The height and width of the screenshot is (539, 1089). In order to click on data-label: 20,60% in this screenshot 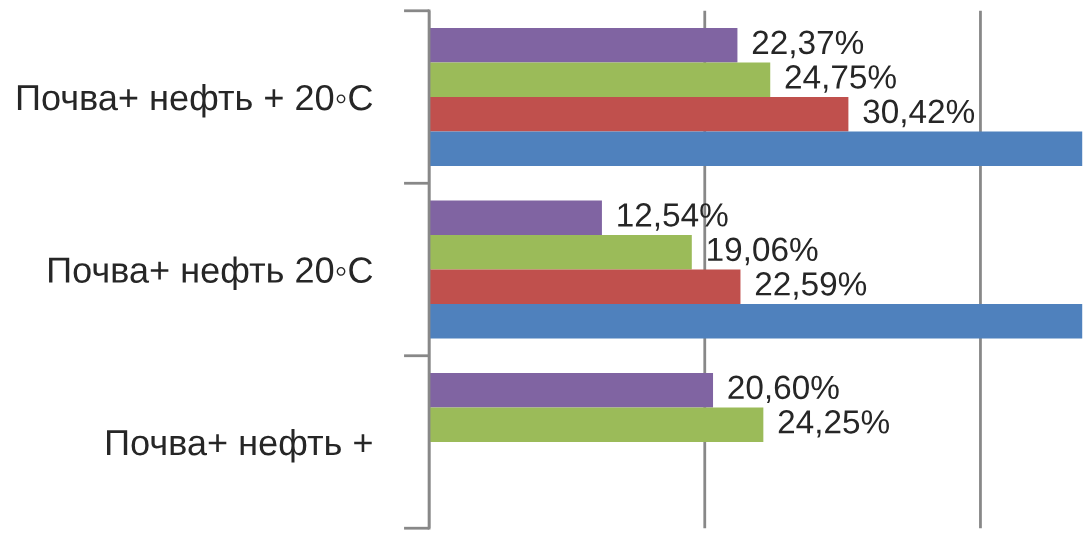, I will do `click(783, 389)`.